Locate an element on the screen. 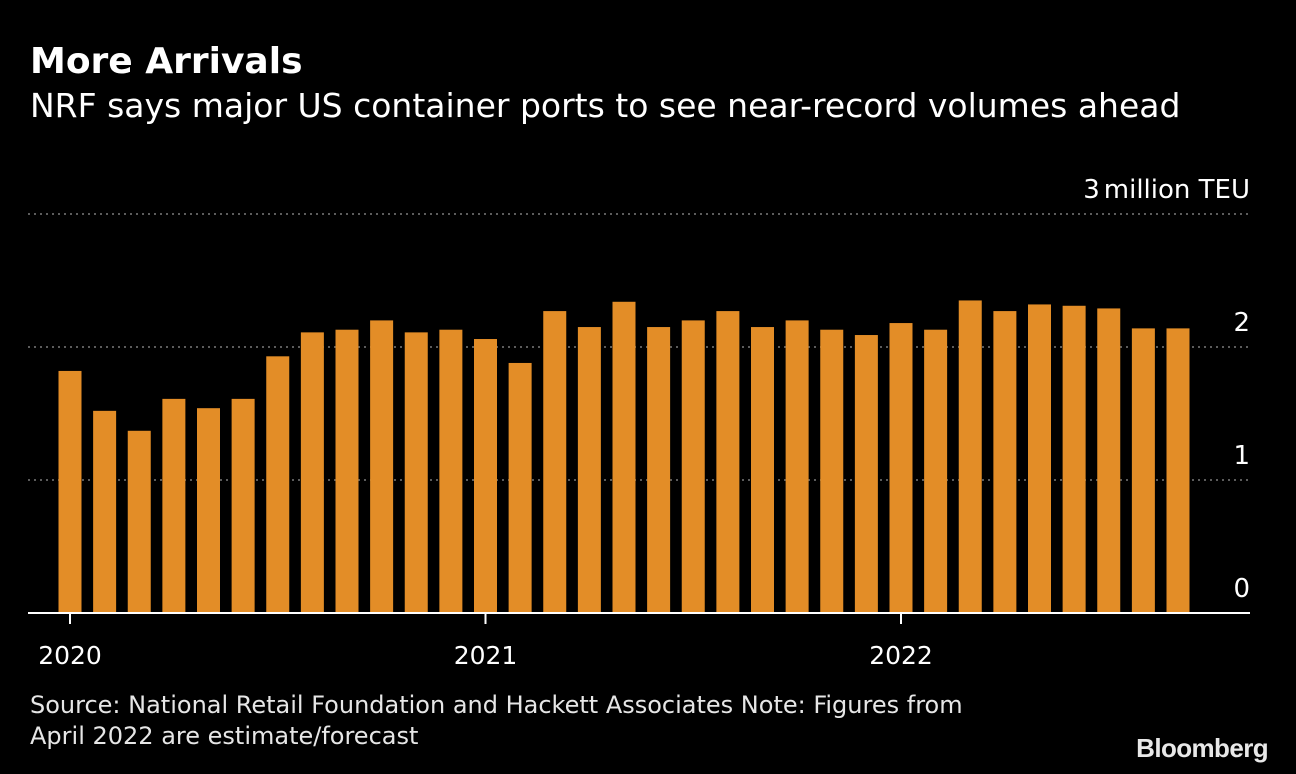  x-tick-label-2022: 2022 is located at coordinates (901, 655).